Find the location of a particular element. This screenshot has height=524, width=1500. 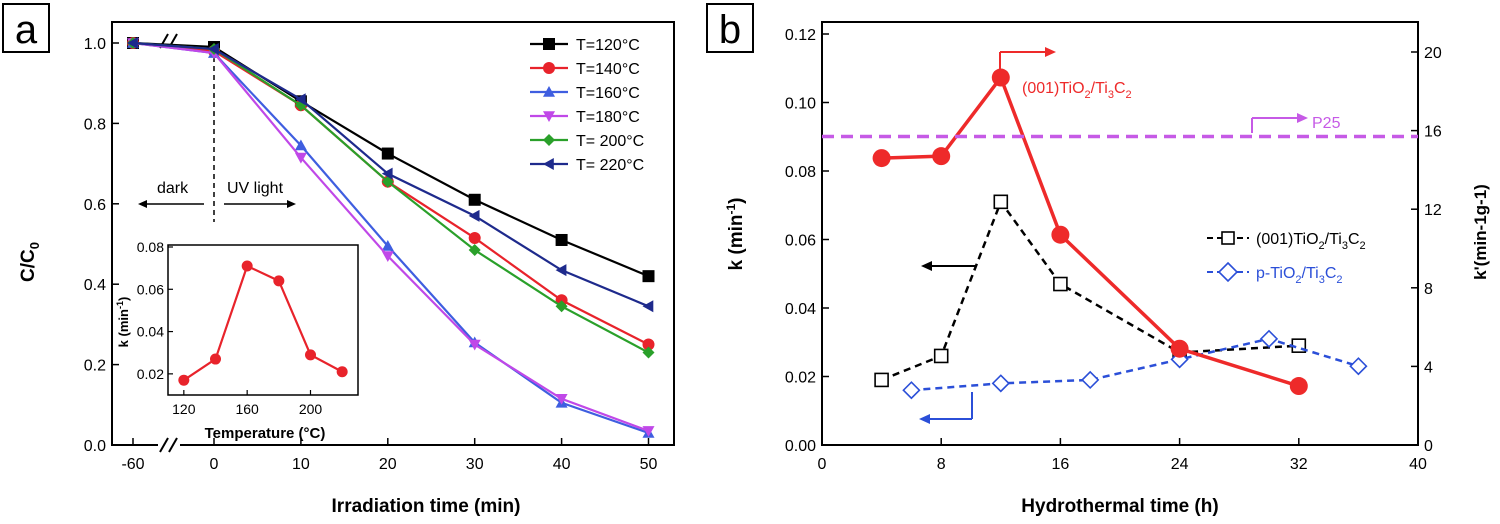

panel-b-label-box is located at coordinates (730, 28).